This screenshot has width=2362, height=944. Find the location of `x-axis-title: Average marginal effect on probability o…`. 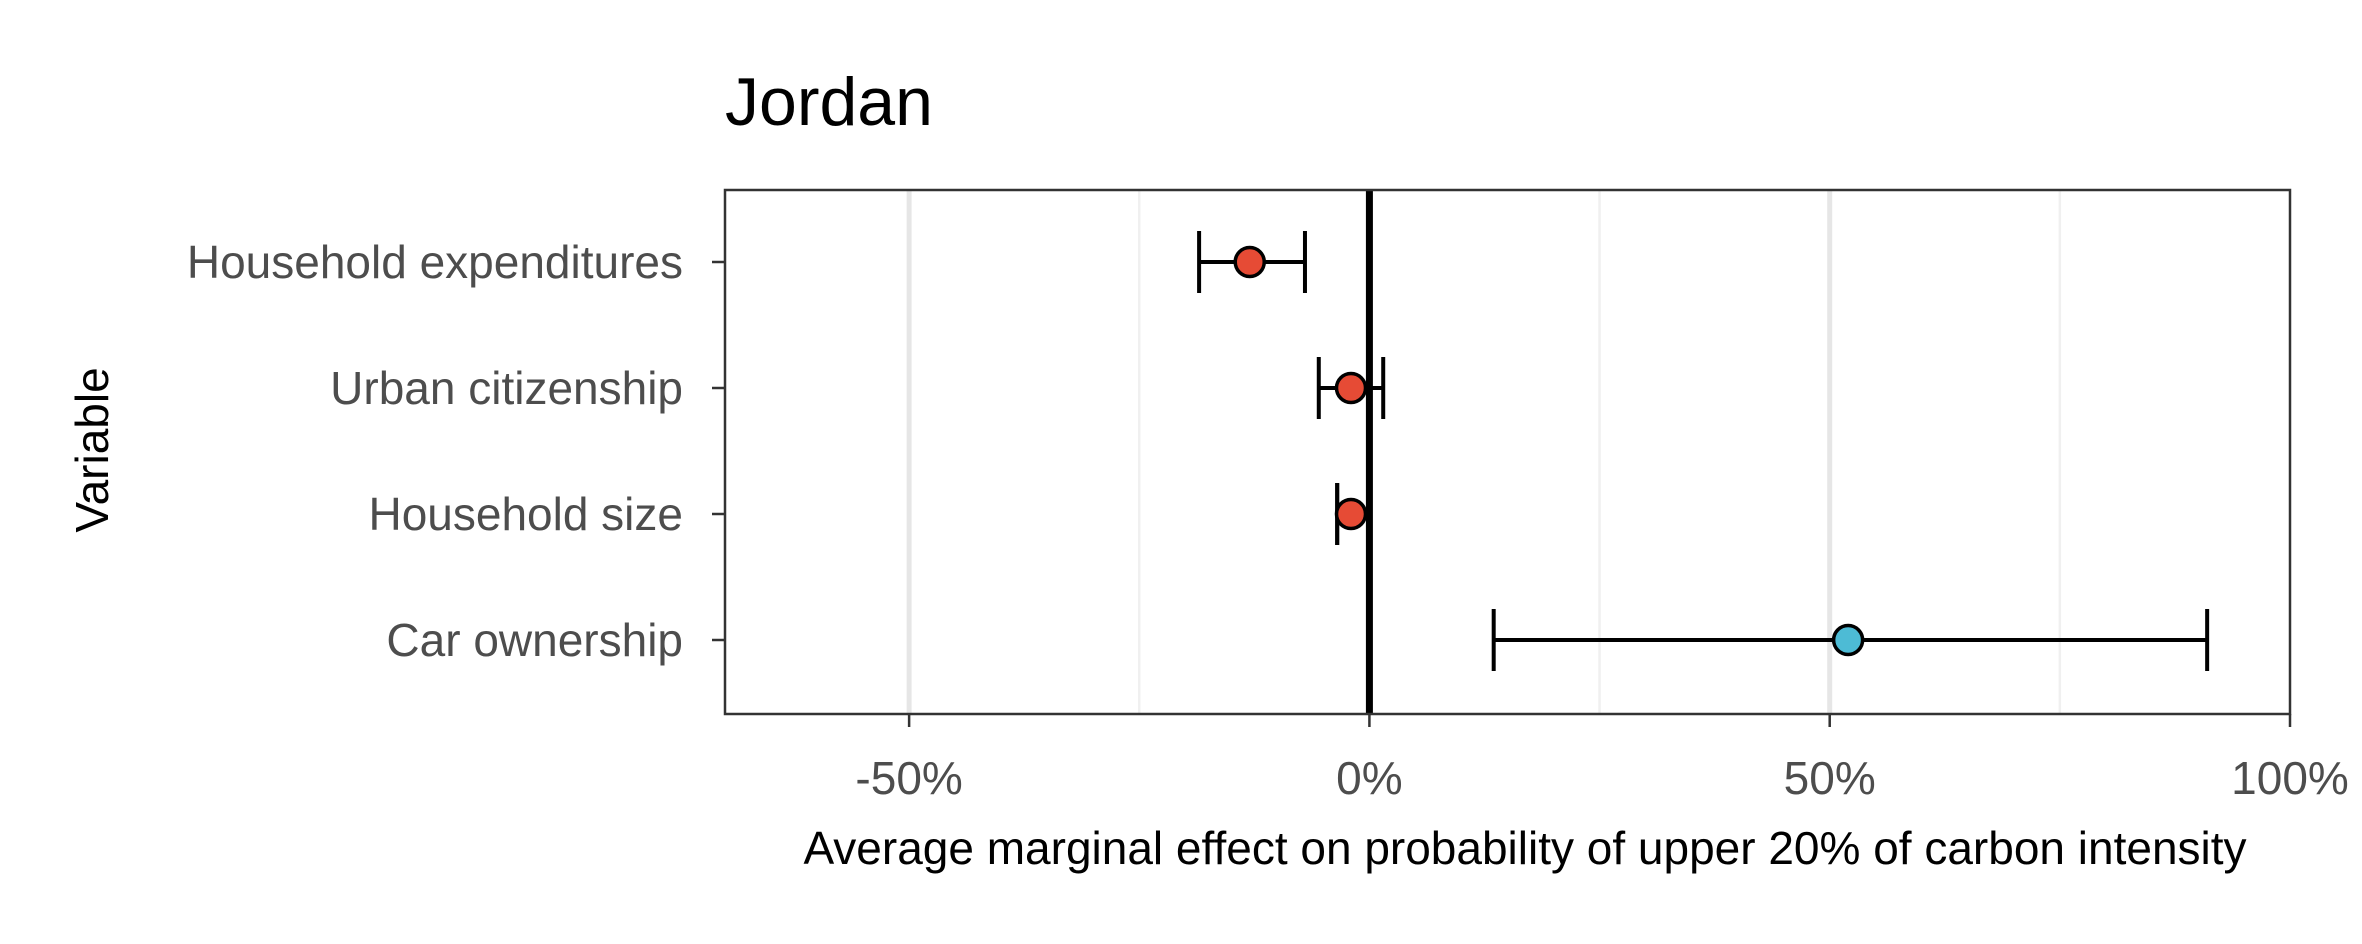

x-axis-title: Average marginal effect on probability o… is located at coordinates (1524, 848).